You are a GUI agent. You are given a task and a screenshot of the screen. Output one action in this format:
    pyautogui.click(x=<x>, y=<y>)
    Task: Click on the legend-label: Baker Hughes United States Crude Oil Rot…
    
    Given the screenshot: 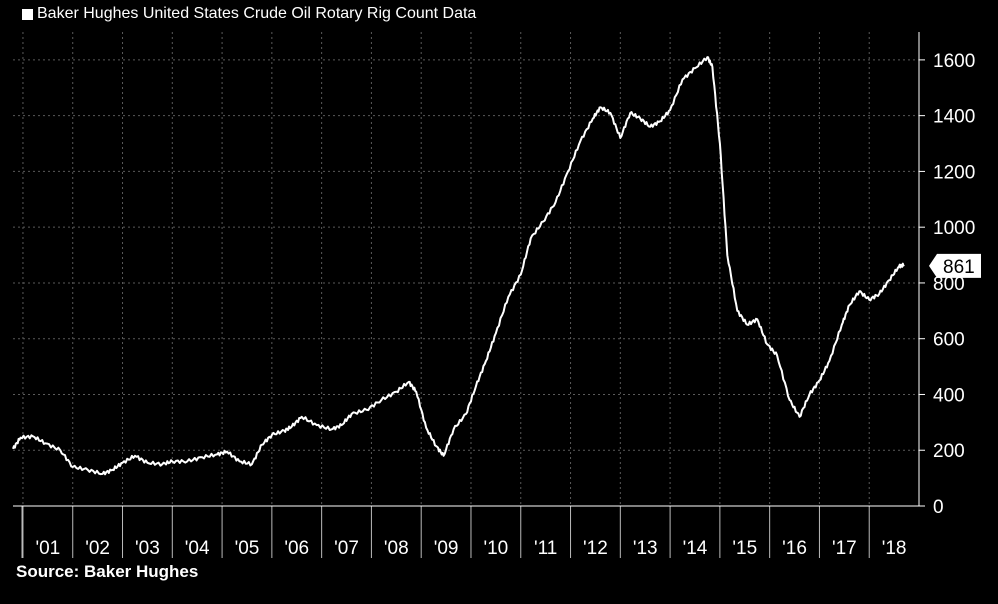 What is the action you would take?
    pyautogui.click(x=257, y=13)
    